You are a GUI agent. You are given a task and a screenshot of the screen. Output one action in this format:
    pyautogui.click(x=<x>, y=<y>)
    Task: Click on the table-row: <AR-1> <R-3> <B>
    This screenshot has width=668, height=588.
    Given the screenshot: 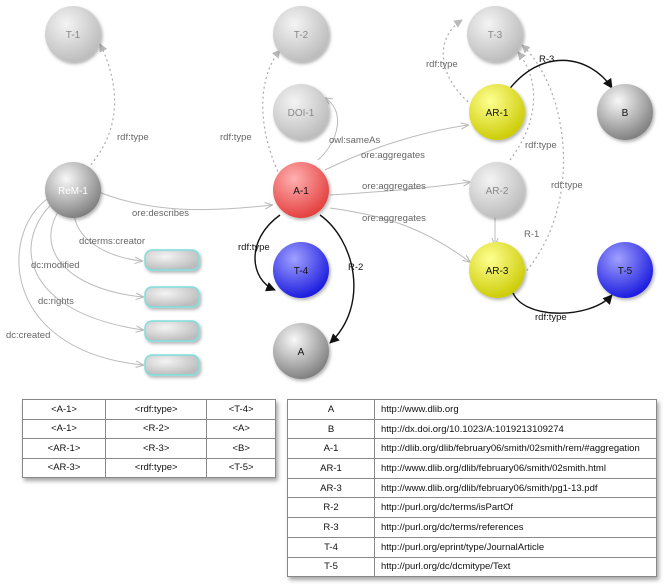 What is the action you would take?
    pyautogui.click(x=148, y=448)
    